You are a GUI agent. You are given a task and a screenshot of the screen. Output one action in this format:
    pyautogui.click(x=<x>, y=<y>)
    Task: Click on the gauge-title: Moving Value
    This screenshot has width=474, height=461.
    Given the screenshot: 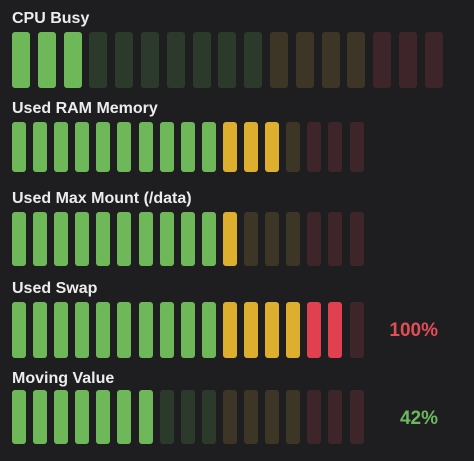 What is the action you would take?
    pyautogui.click(x=63, y=378)
    